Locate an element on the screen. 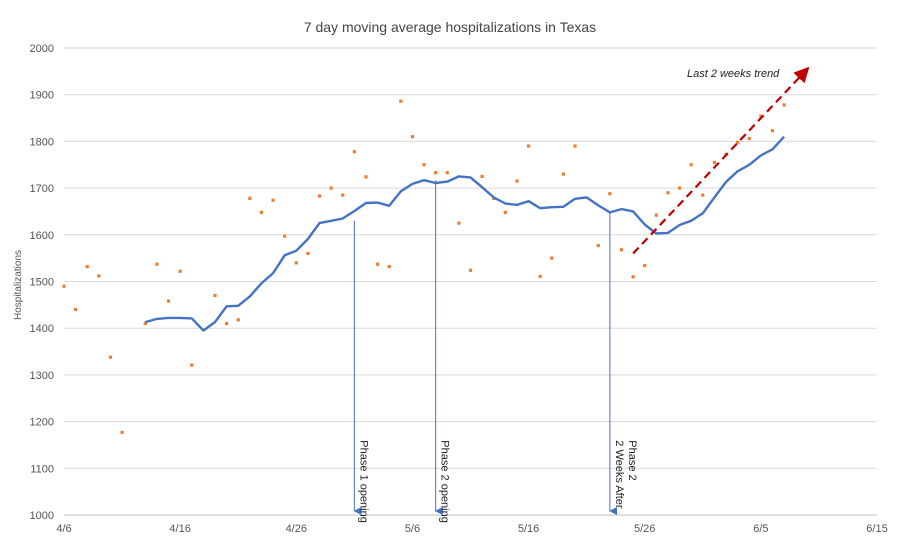 This screenshot has width=900, height=540. x-tick-label: 4/16 is located at coordinates (179, 529).